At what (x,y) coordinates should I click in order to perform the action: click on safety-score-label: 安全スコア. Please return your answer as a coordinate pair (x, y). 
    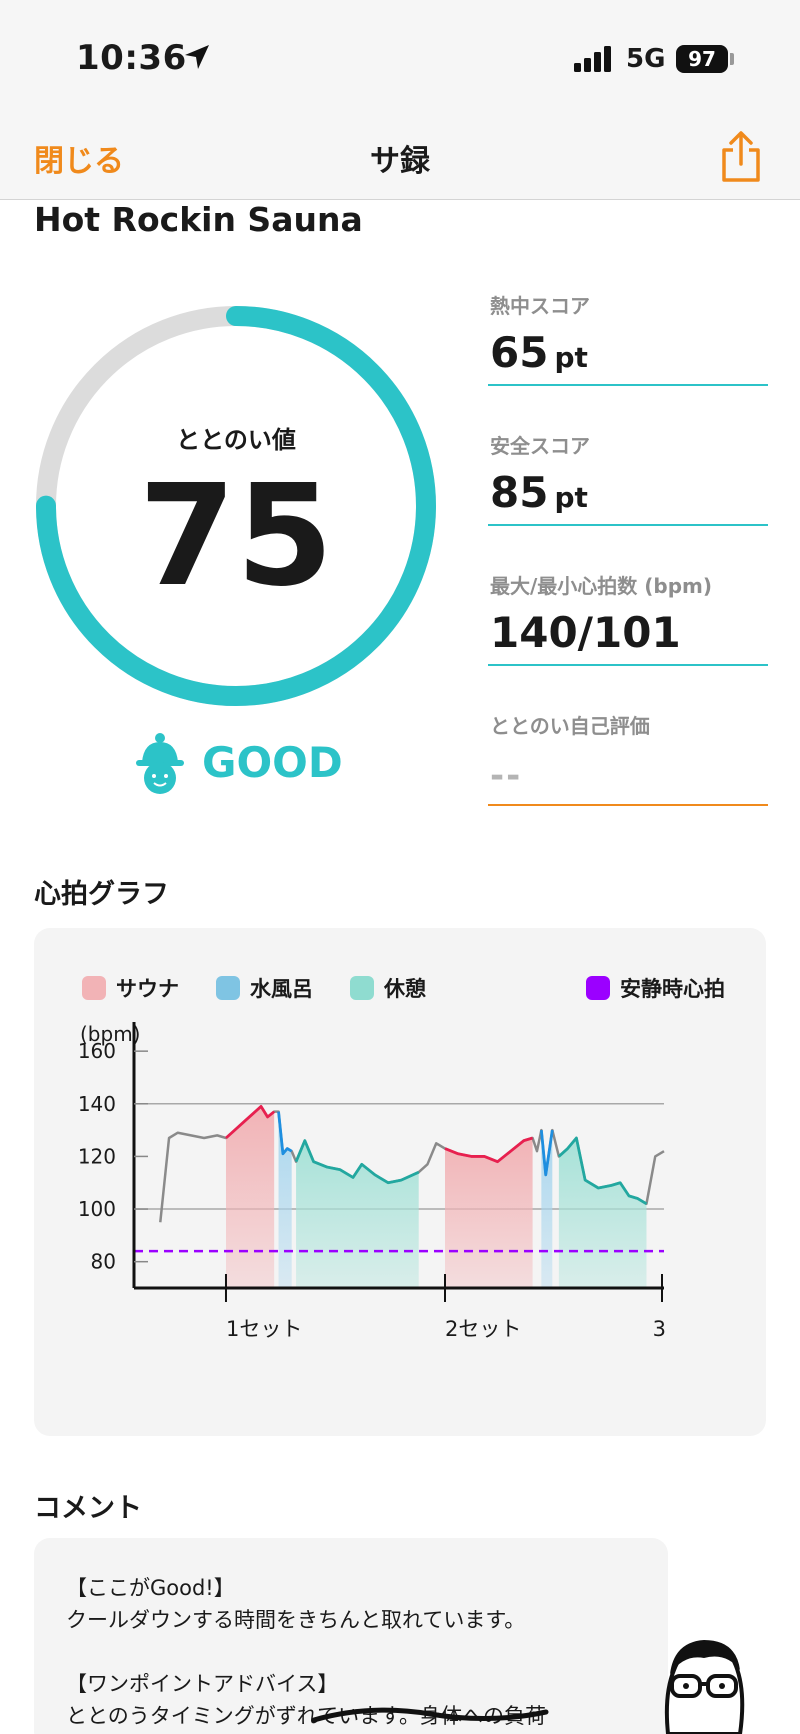
    Looking at the image, I should click on (540, 446).